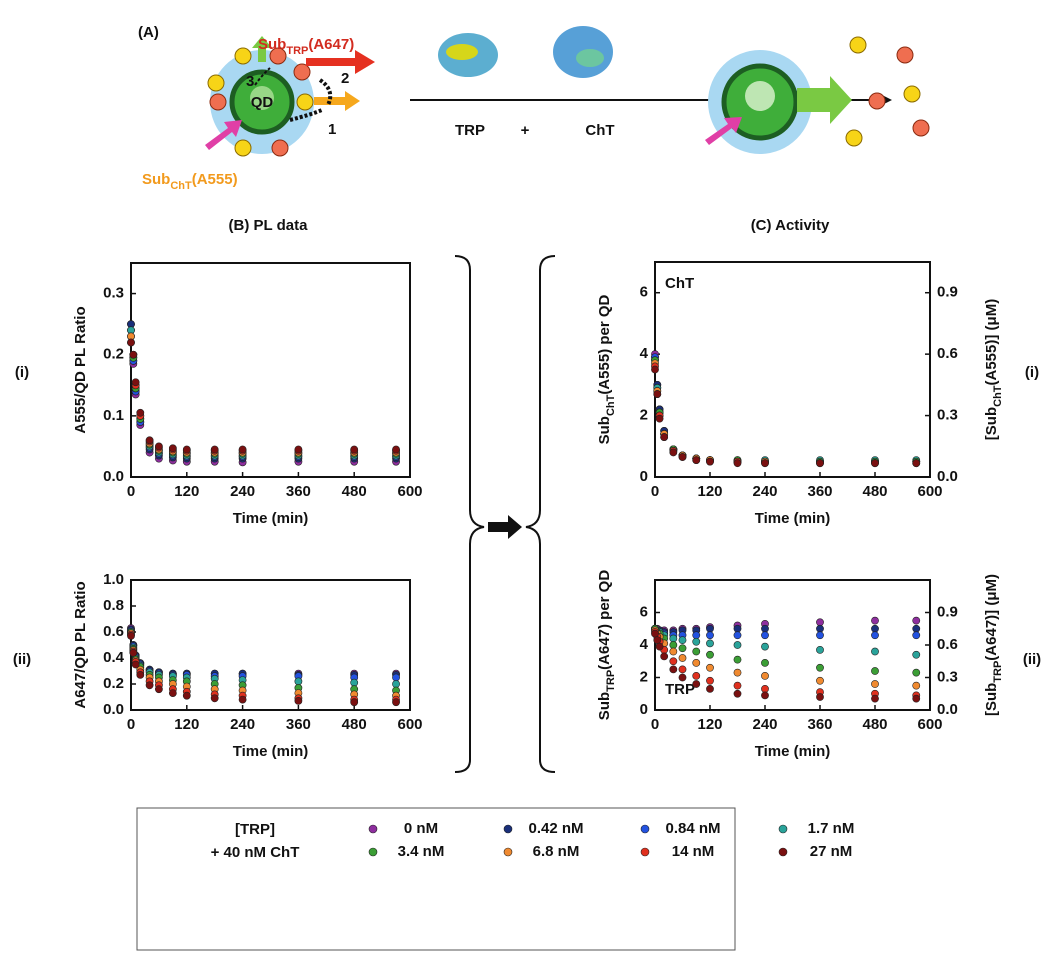 The width and height of the screenshot is (1055, 957). Describe the element at coordinates (113, 683) in the screenshot. I see `y-tick-label: 0.2` at that location.